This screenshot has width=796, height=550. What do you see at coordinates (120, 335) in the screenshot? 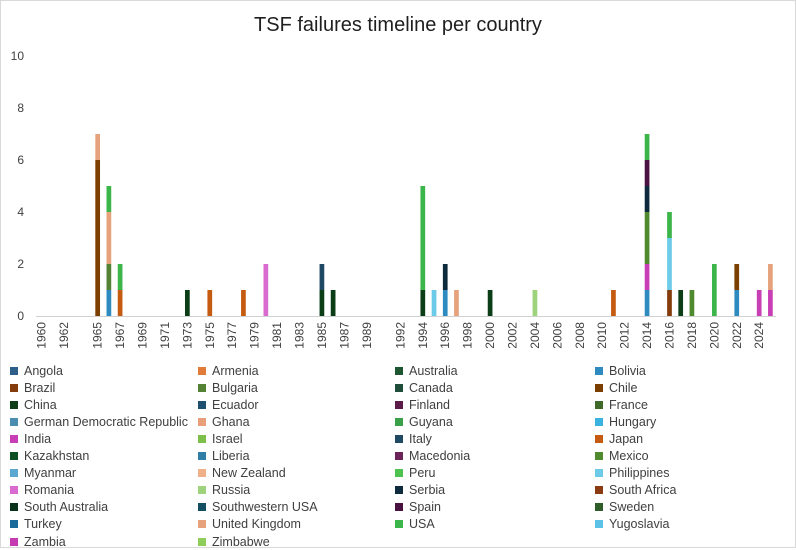
I see `x-tick-label: 1967` at bounding box center [120, 335].